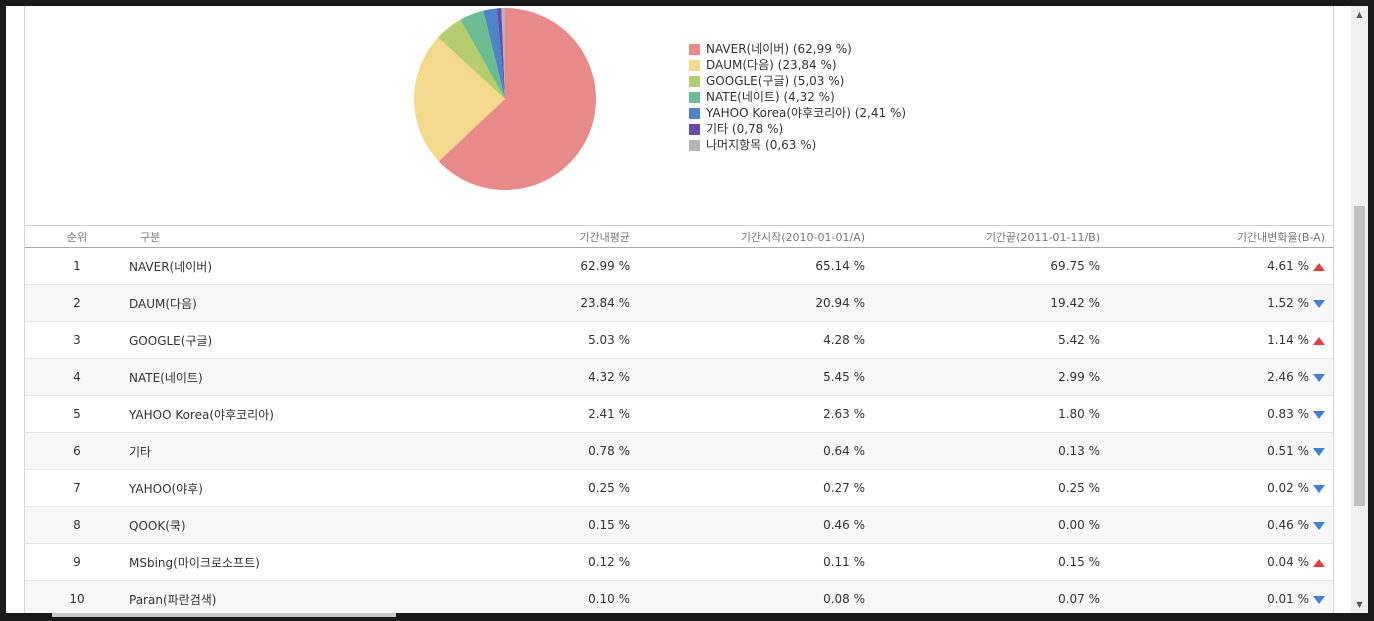 The image size is (1374, 621). What do you see at coordinates (512, 414) in the screenshot?
I see `average-cell: 2.41 %` at bounding box center [512, 414].